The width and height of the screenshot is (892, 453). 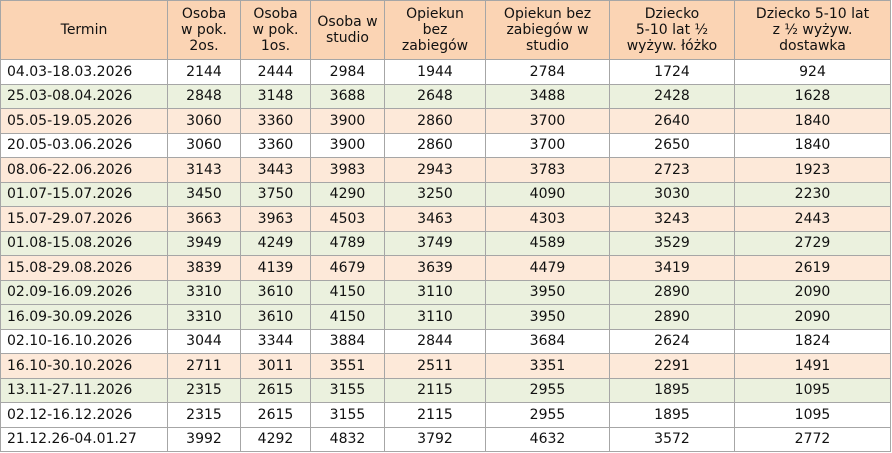 I want to click on price-cell: 2984, so click(x=347, y=72).